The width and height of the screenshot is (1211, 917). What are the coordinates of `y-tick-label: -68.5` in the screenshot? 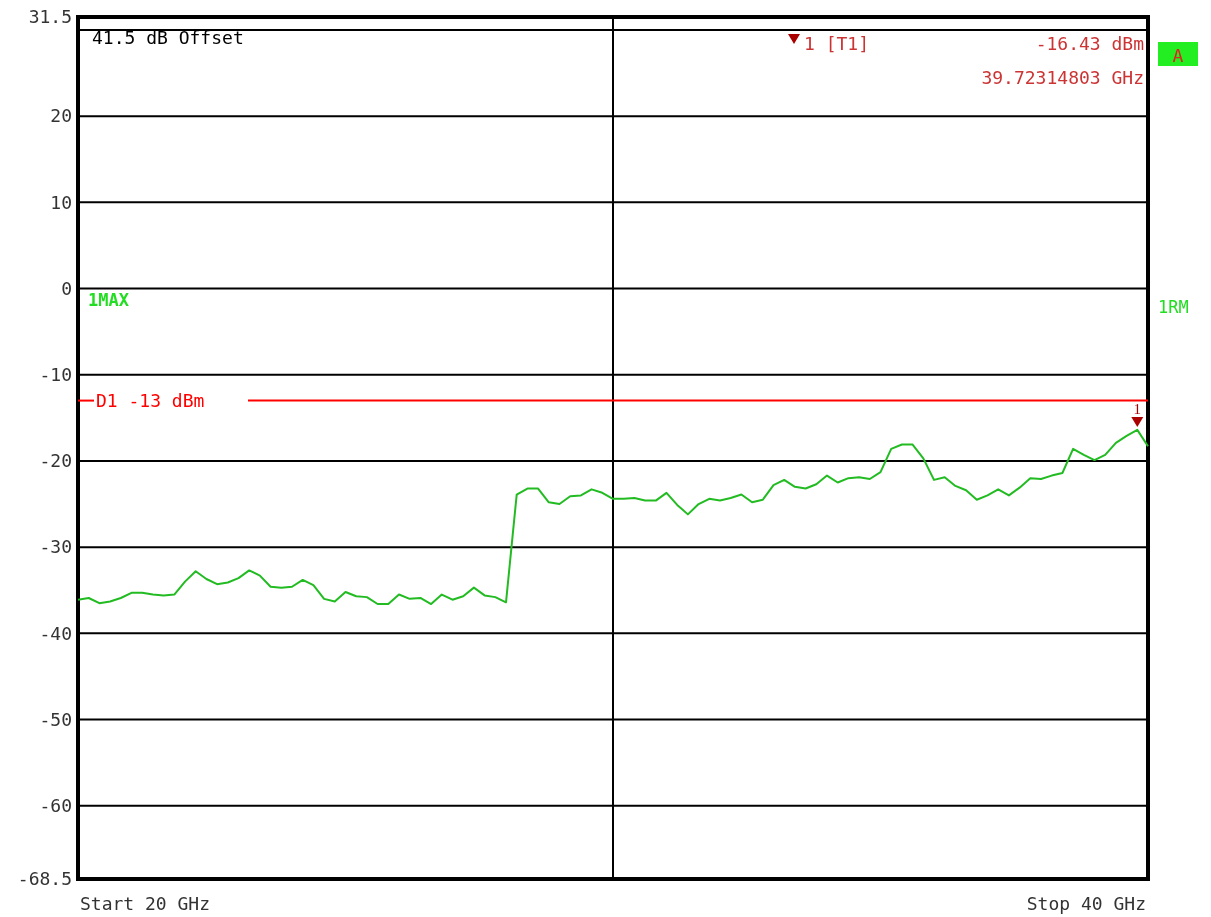 It's located at (44, 879).